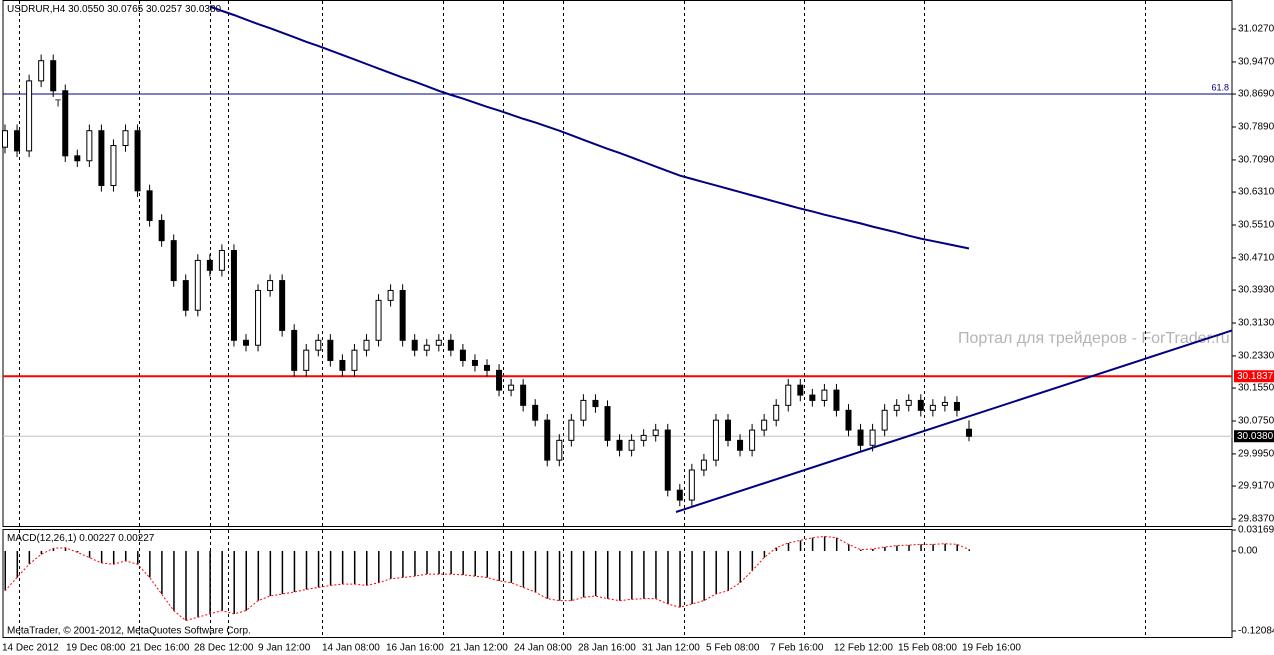  What do you see at coordinates (1220, 87) in the screenshot?
I see `fibo-label: 61.8` at bounding box center [1220, 87].